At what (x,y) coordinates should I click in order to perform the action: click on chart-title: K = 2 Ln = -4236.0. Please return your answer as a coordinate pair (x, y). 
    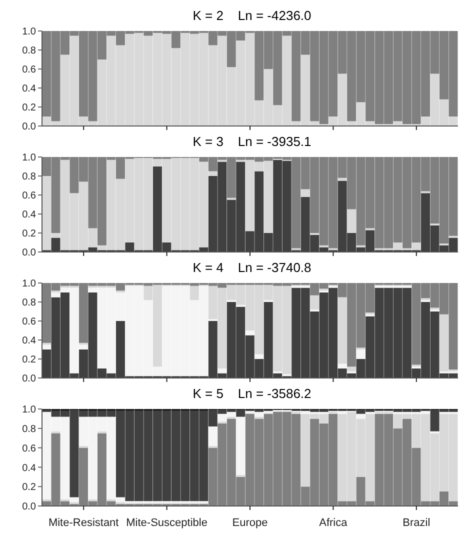
    Looking at the image, I should click on (252, 15).